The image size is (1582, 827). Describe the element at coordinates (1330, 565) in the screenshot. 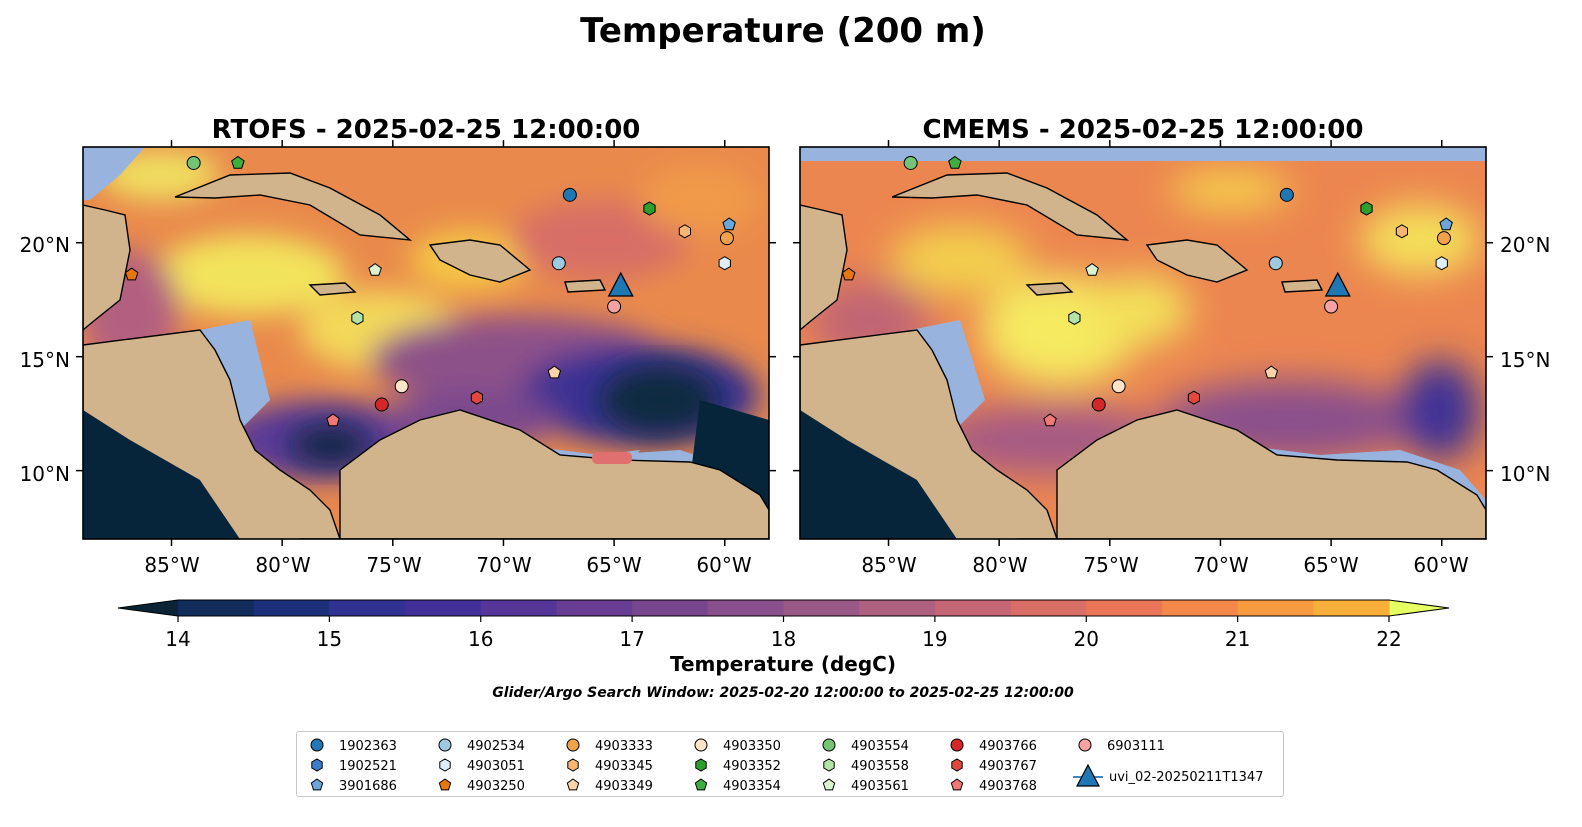

I see `lon-tick-r-65: 65°W` at that location.